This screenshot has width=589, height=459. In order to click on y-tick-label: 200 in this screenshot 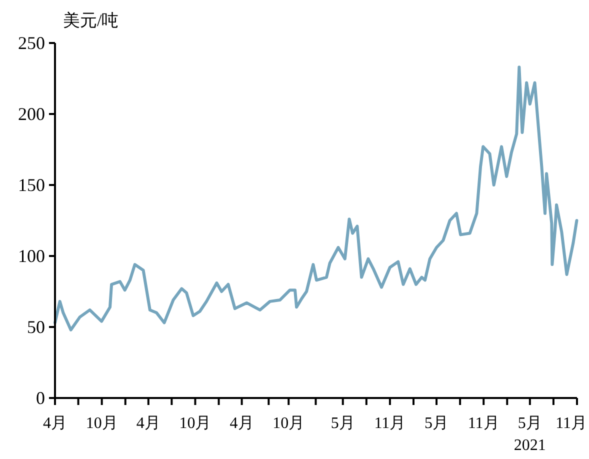, I will do `click(31, 114)`.